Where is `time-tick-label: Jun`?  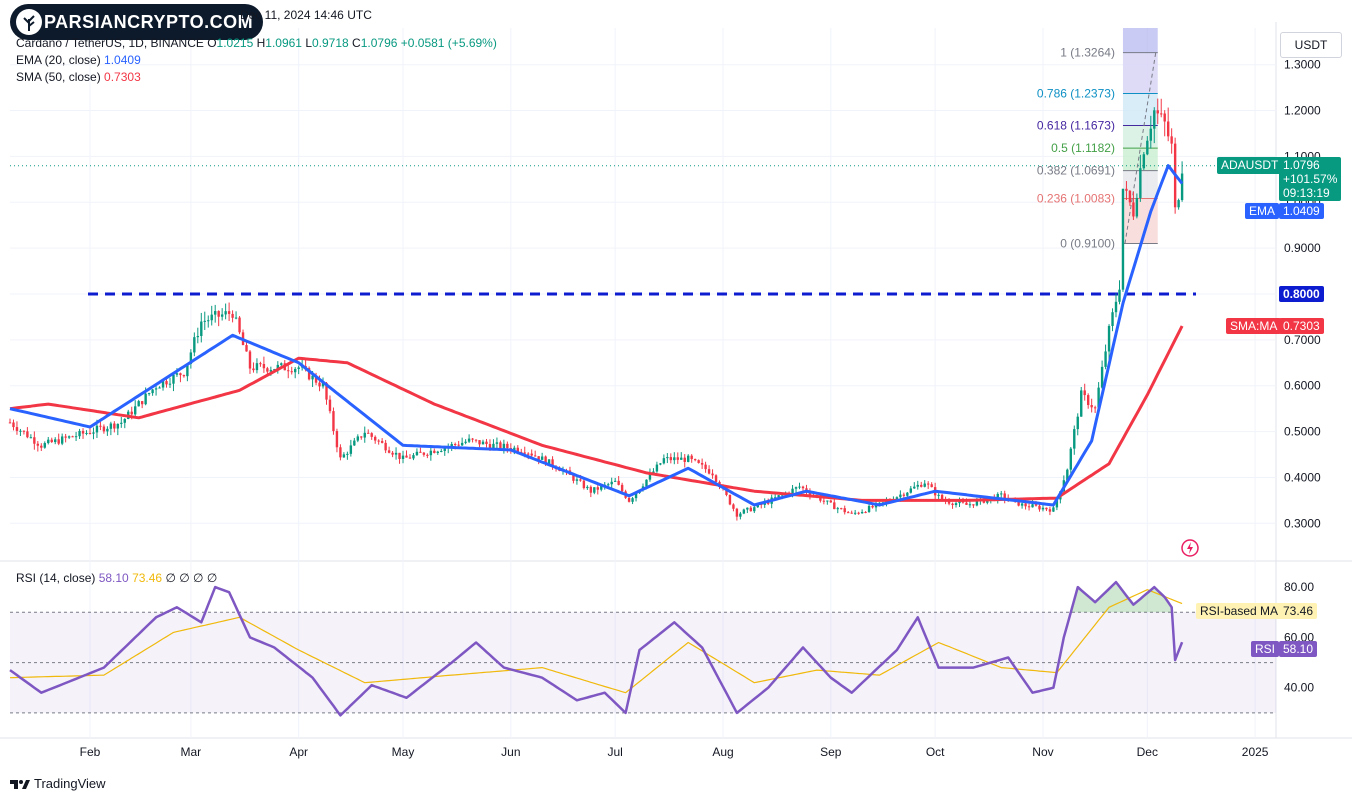
time-tick-label: Jun is located at coordinates (510, 752).